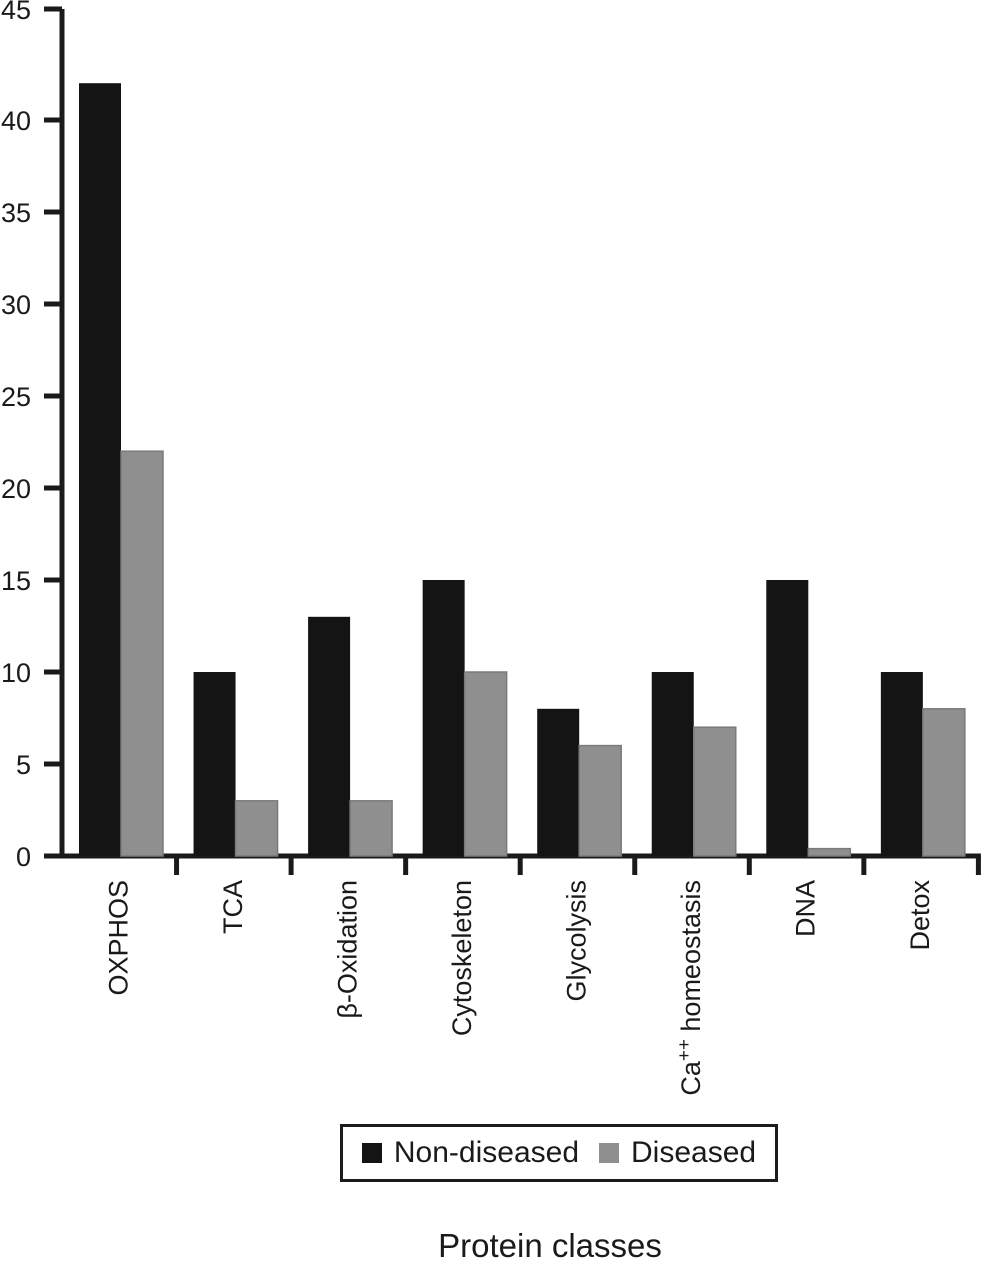 The width and height of the screenshot is (981, 1272). What do you see at coordinates (16, 397) in the screenshot?
I see `y-tick-label: 25` at bounding box center [16, 397].